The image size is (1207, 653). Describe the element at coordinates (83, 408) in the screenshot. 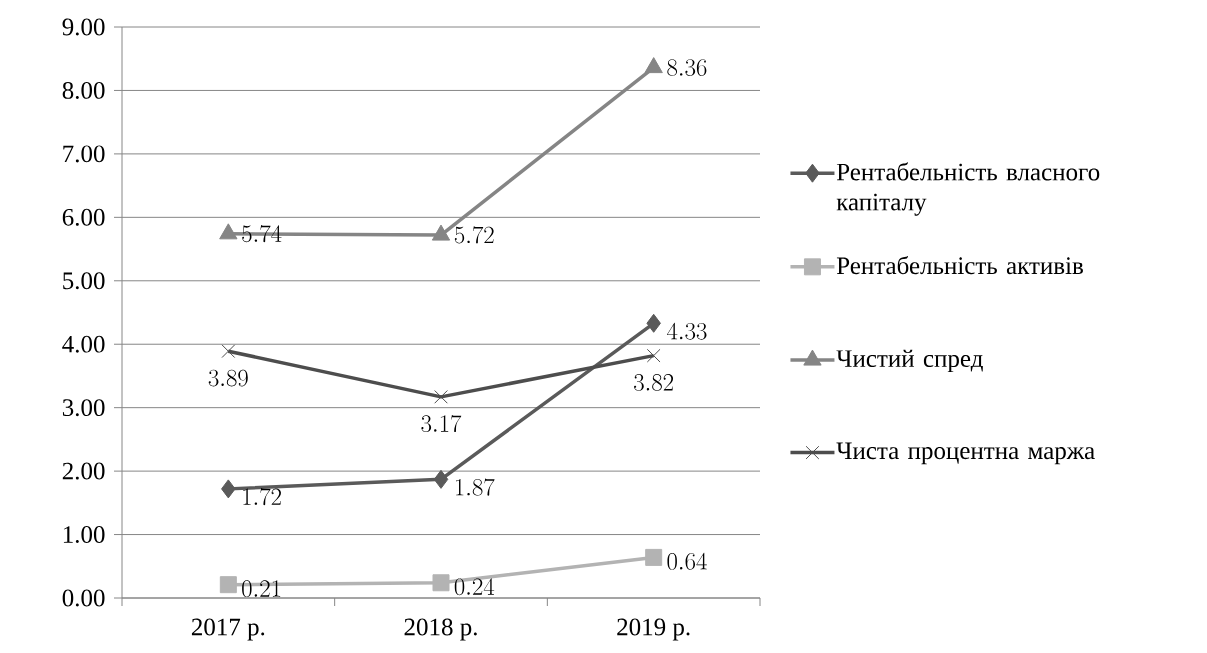

I see `y-tick-label: 3.00` at that location.